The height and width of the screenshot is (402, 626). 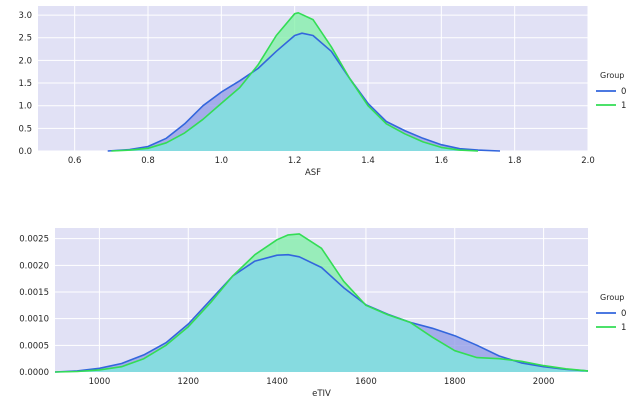 I want to click on x-tick-label: 1.6, so click(x=442, y=161).